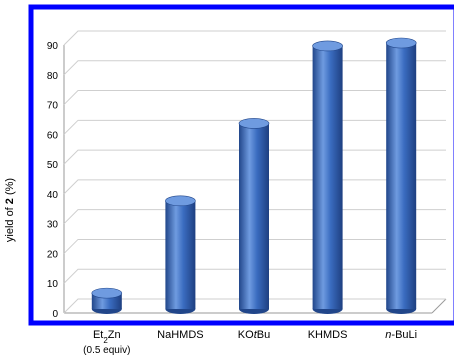 Image resolution: width=454 pixels, height=362 pixels. I want to click on y-tick-label: 0, so click(55, 314).